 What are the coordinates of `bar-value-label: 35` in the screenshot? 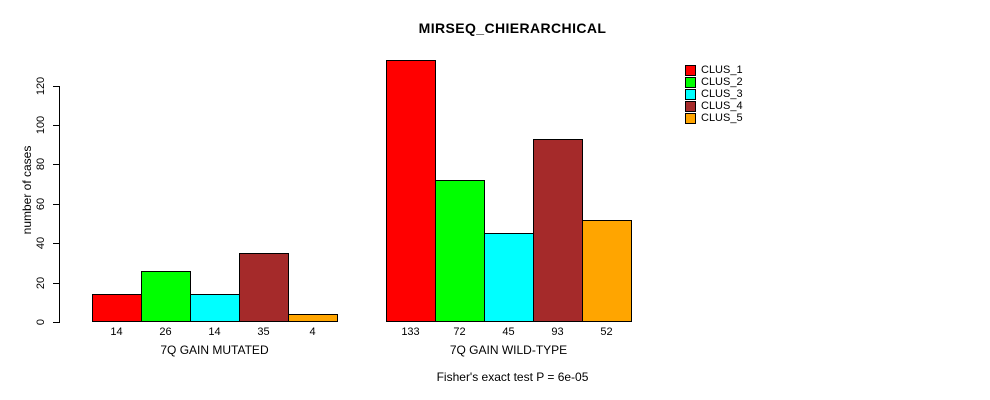 It's located at (263, 332).